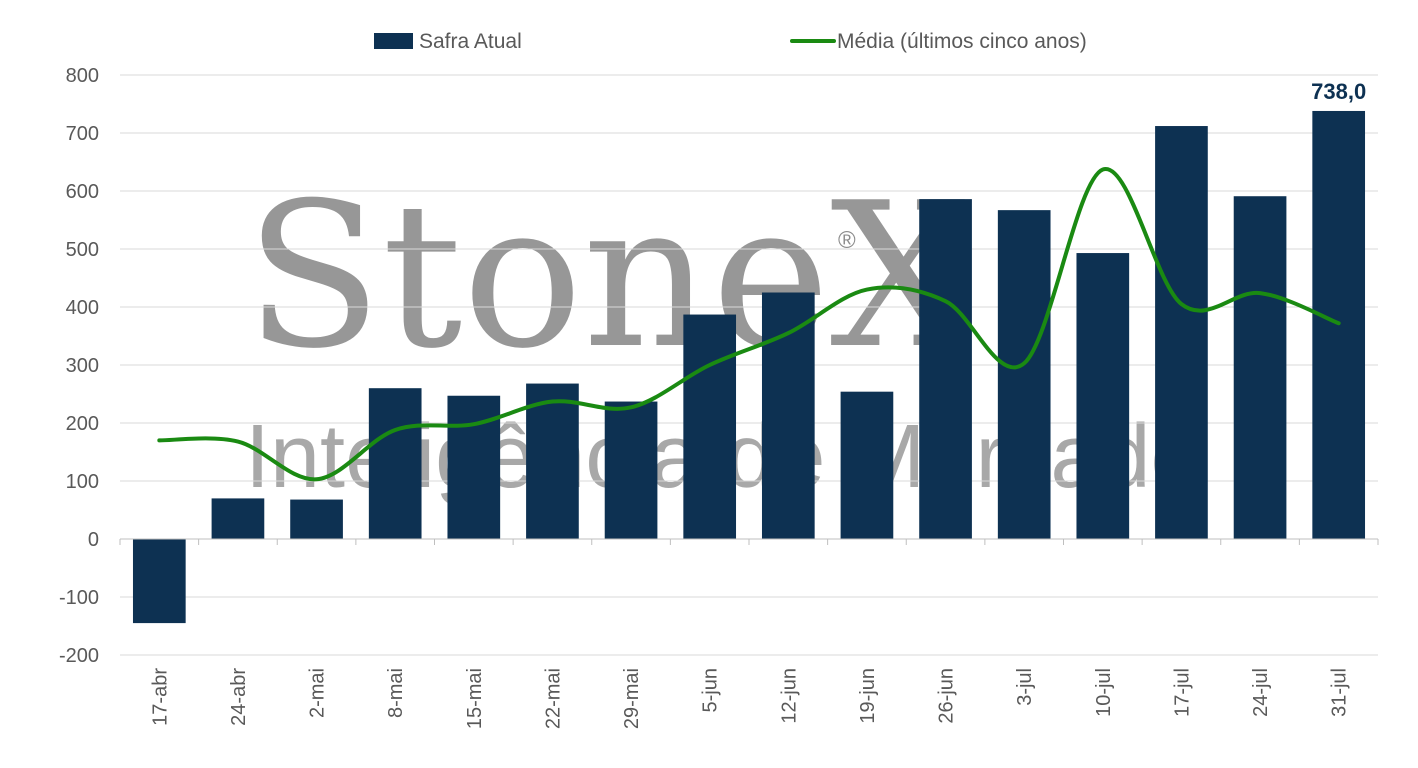  I want to click on x-tick-label: 31-jul, so click(1340, 692).